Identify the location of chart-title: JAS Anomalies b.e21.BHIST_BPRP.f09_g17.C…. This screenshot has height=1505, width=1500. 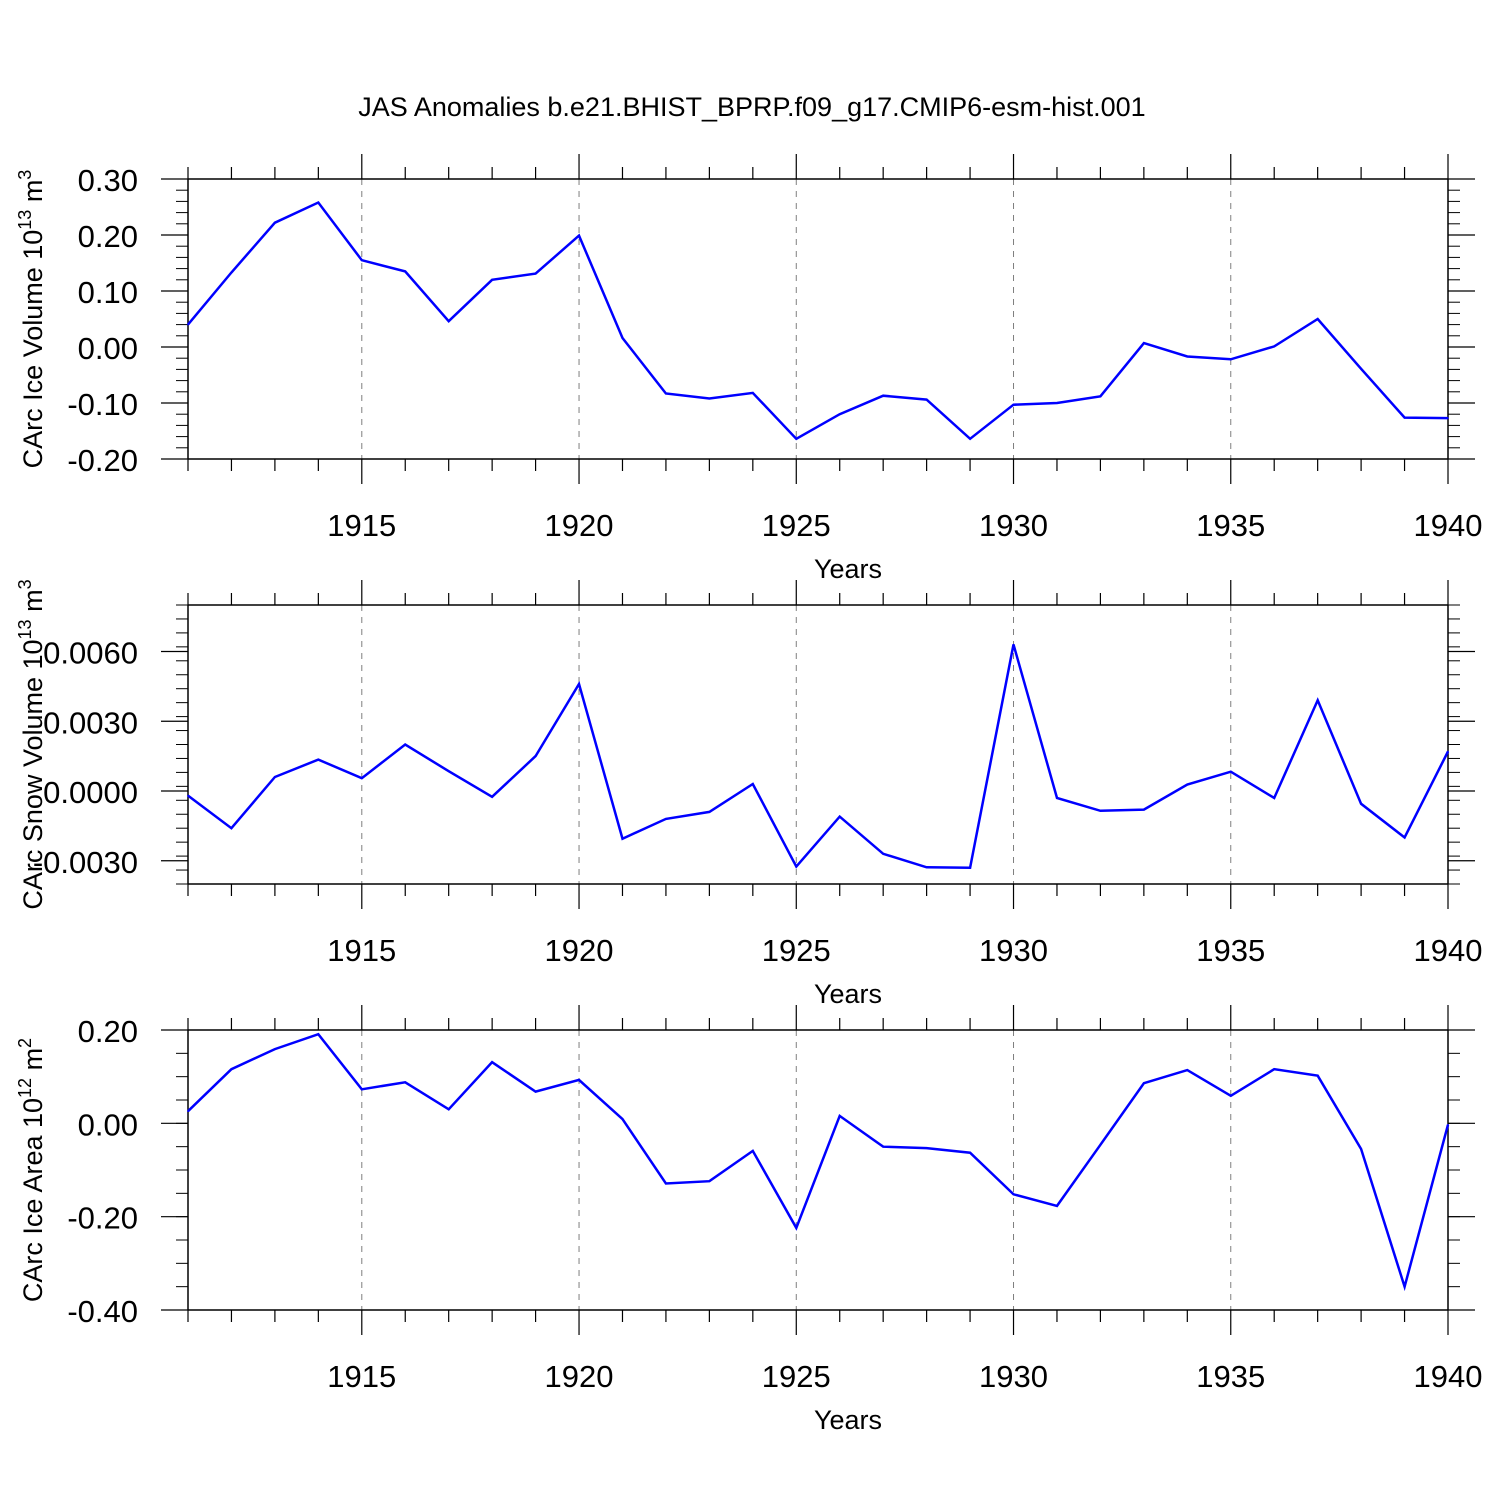
(751, 107).